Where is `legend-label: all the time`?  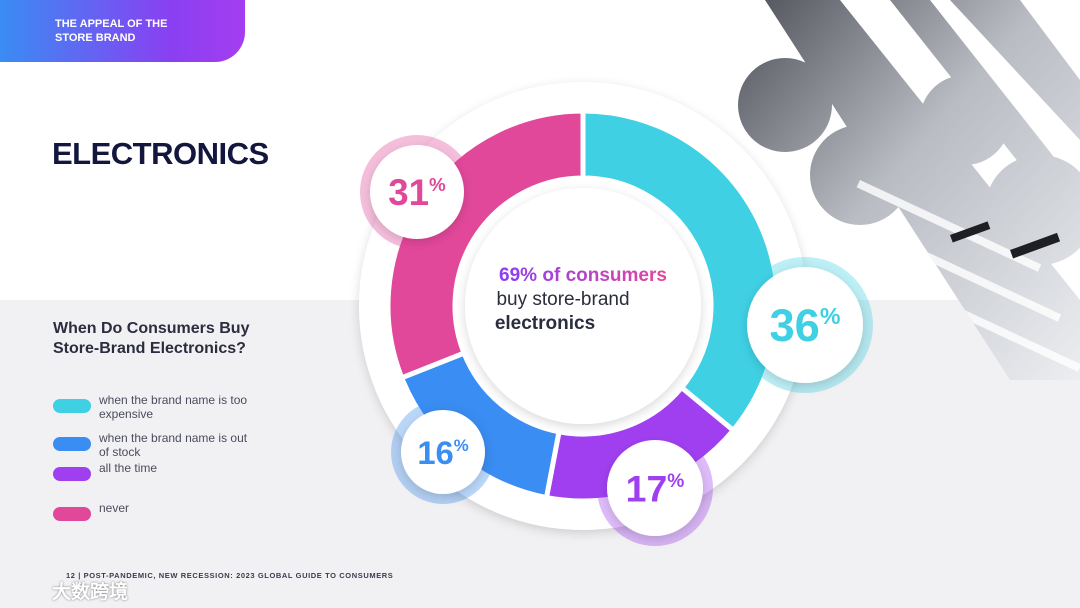
legend-label: all the time is located at coordinates (128, 468).